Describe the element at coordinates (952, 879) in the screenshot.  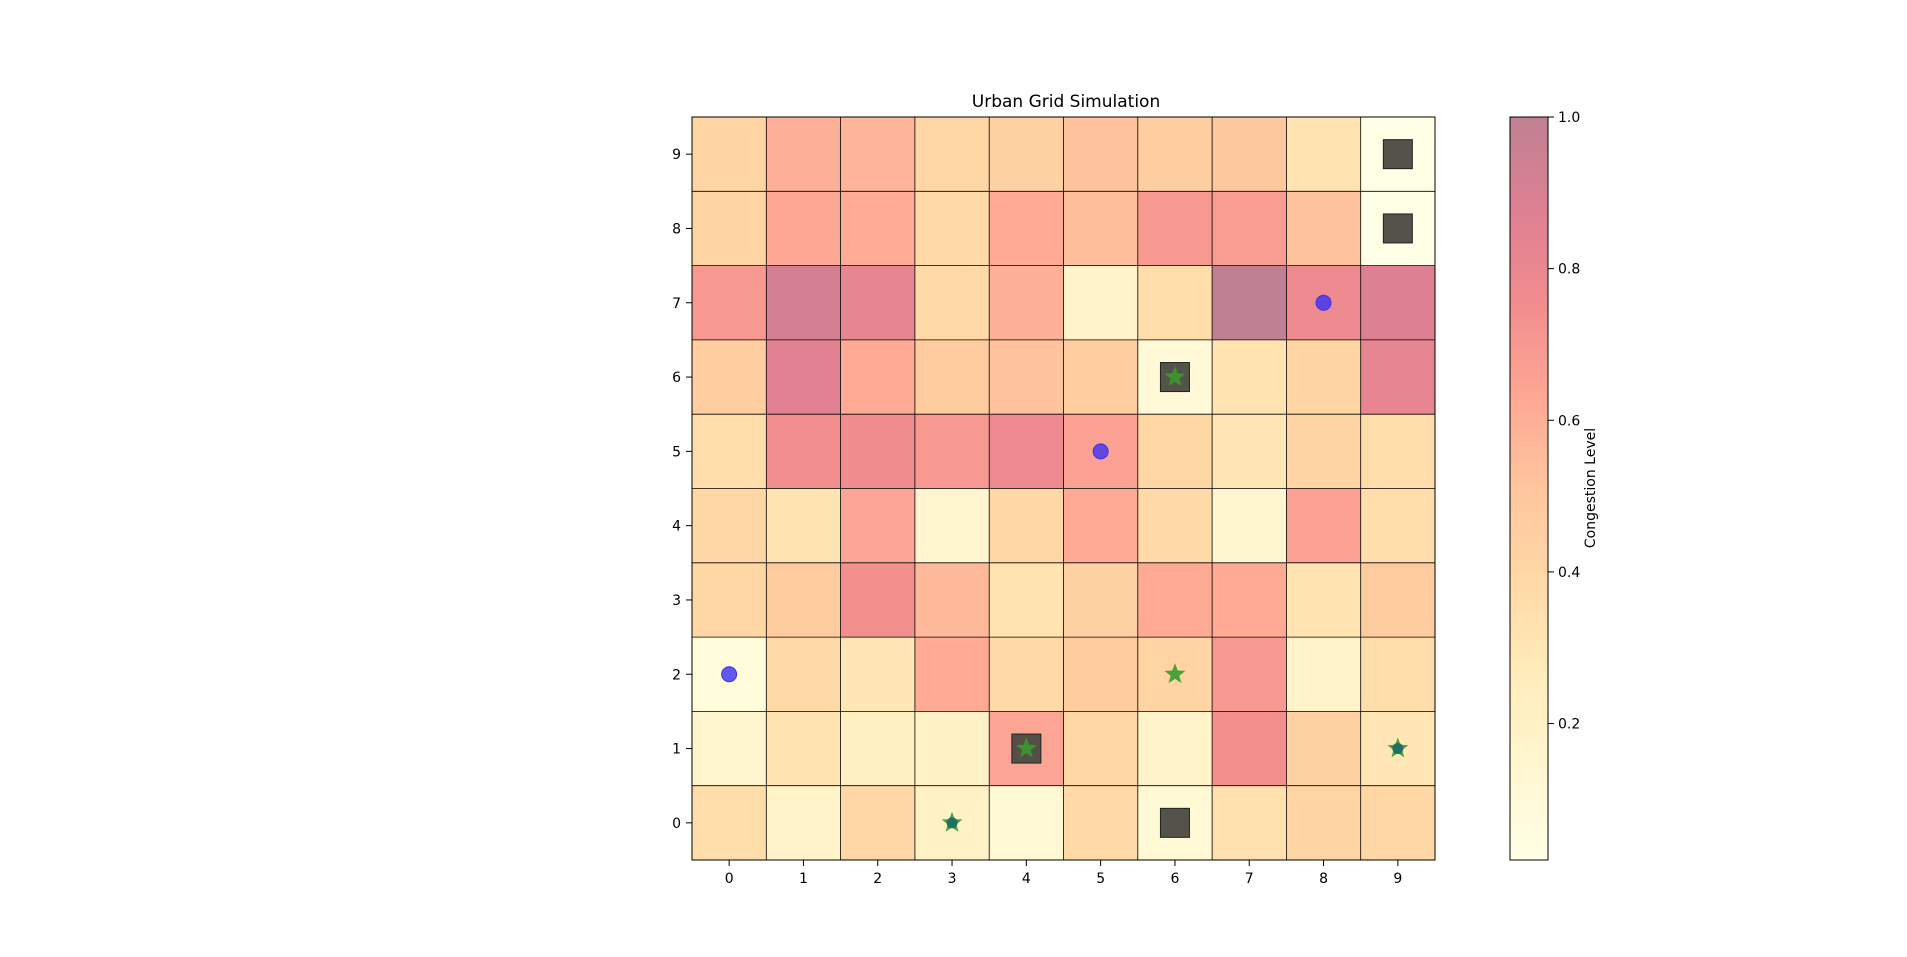
I see `x-tick-label: 3` at that location.